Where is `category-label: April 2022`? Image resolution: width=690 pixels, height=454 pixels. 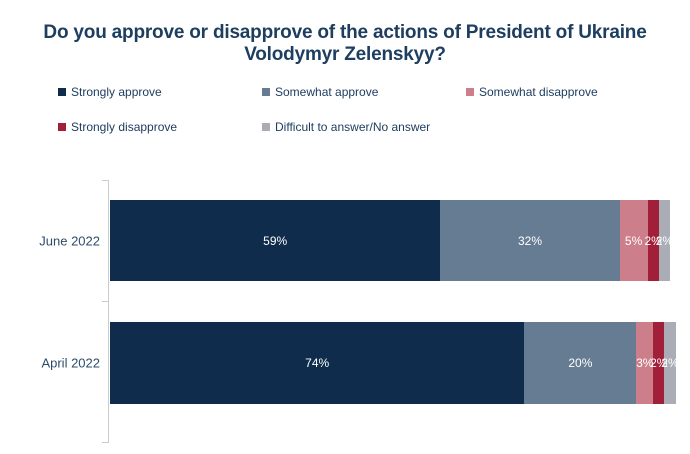
category-label: April 2022 is located at coordinates (70, 363).